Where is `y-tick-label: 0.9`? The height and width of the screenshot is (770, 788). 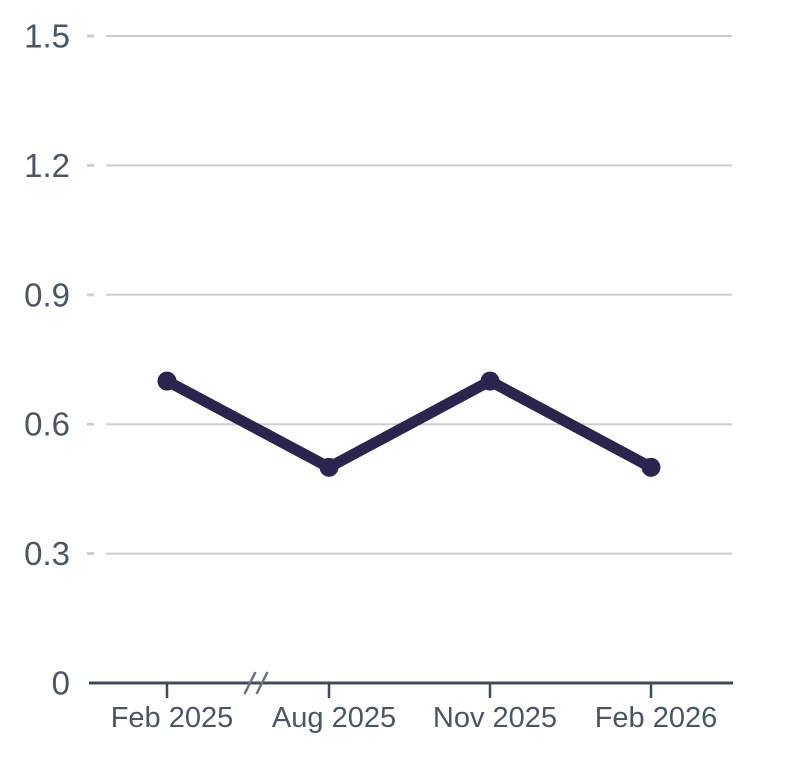
y-tick-label: 0.9 is located at coordinates (47, 294).